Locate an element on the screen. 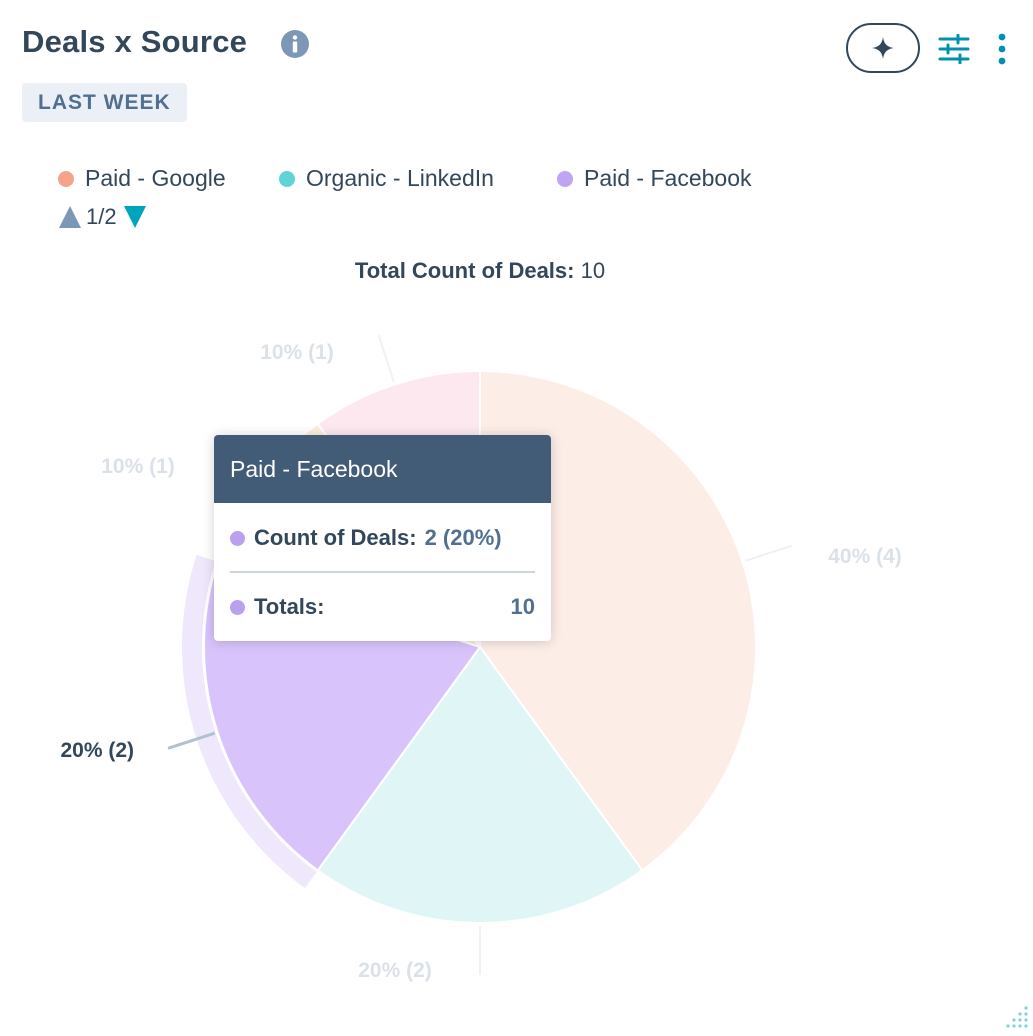  legend-label: Paid - Google is located at coordinates (155, 178).